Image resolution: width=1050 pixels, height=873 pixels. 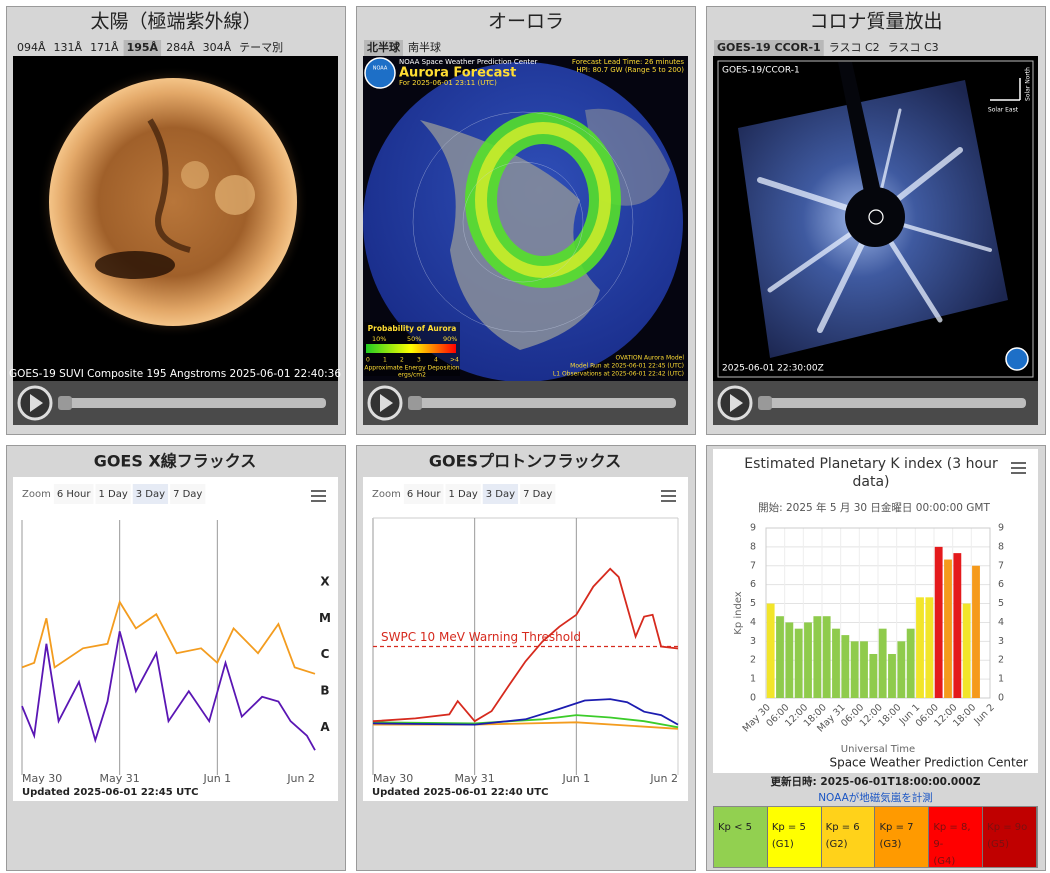 I want to click on panel-title: 太陽（極端紫外線）, so click(x=175, y=22).